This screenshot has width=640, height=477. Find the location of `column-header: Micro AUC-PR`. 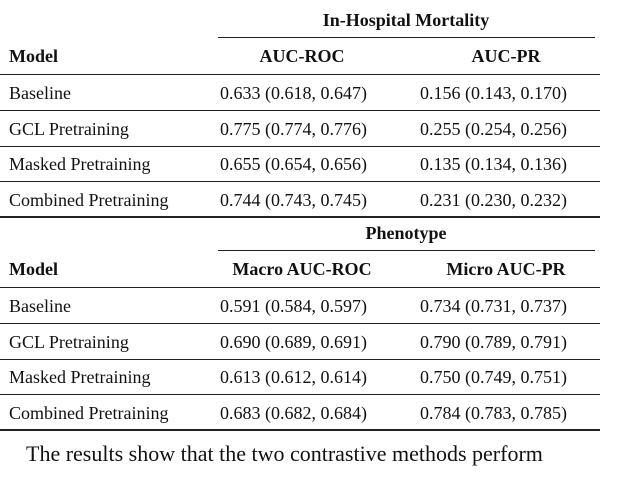

column-header: Micro AUC-PR is located at coordinates (506, 269).